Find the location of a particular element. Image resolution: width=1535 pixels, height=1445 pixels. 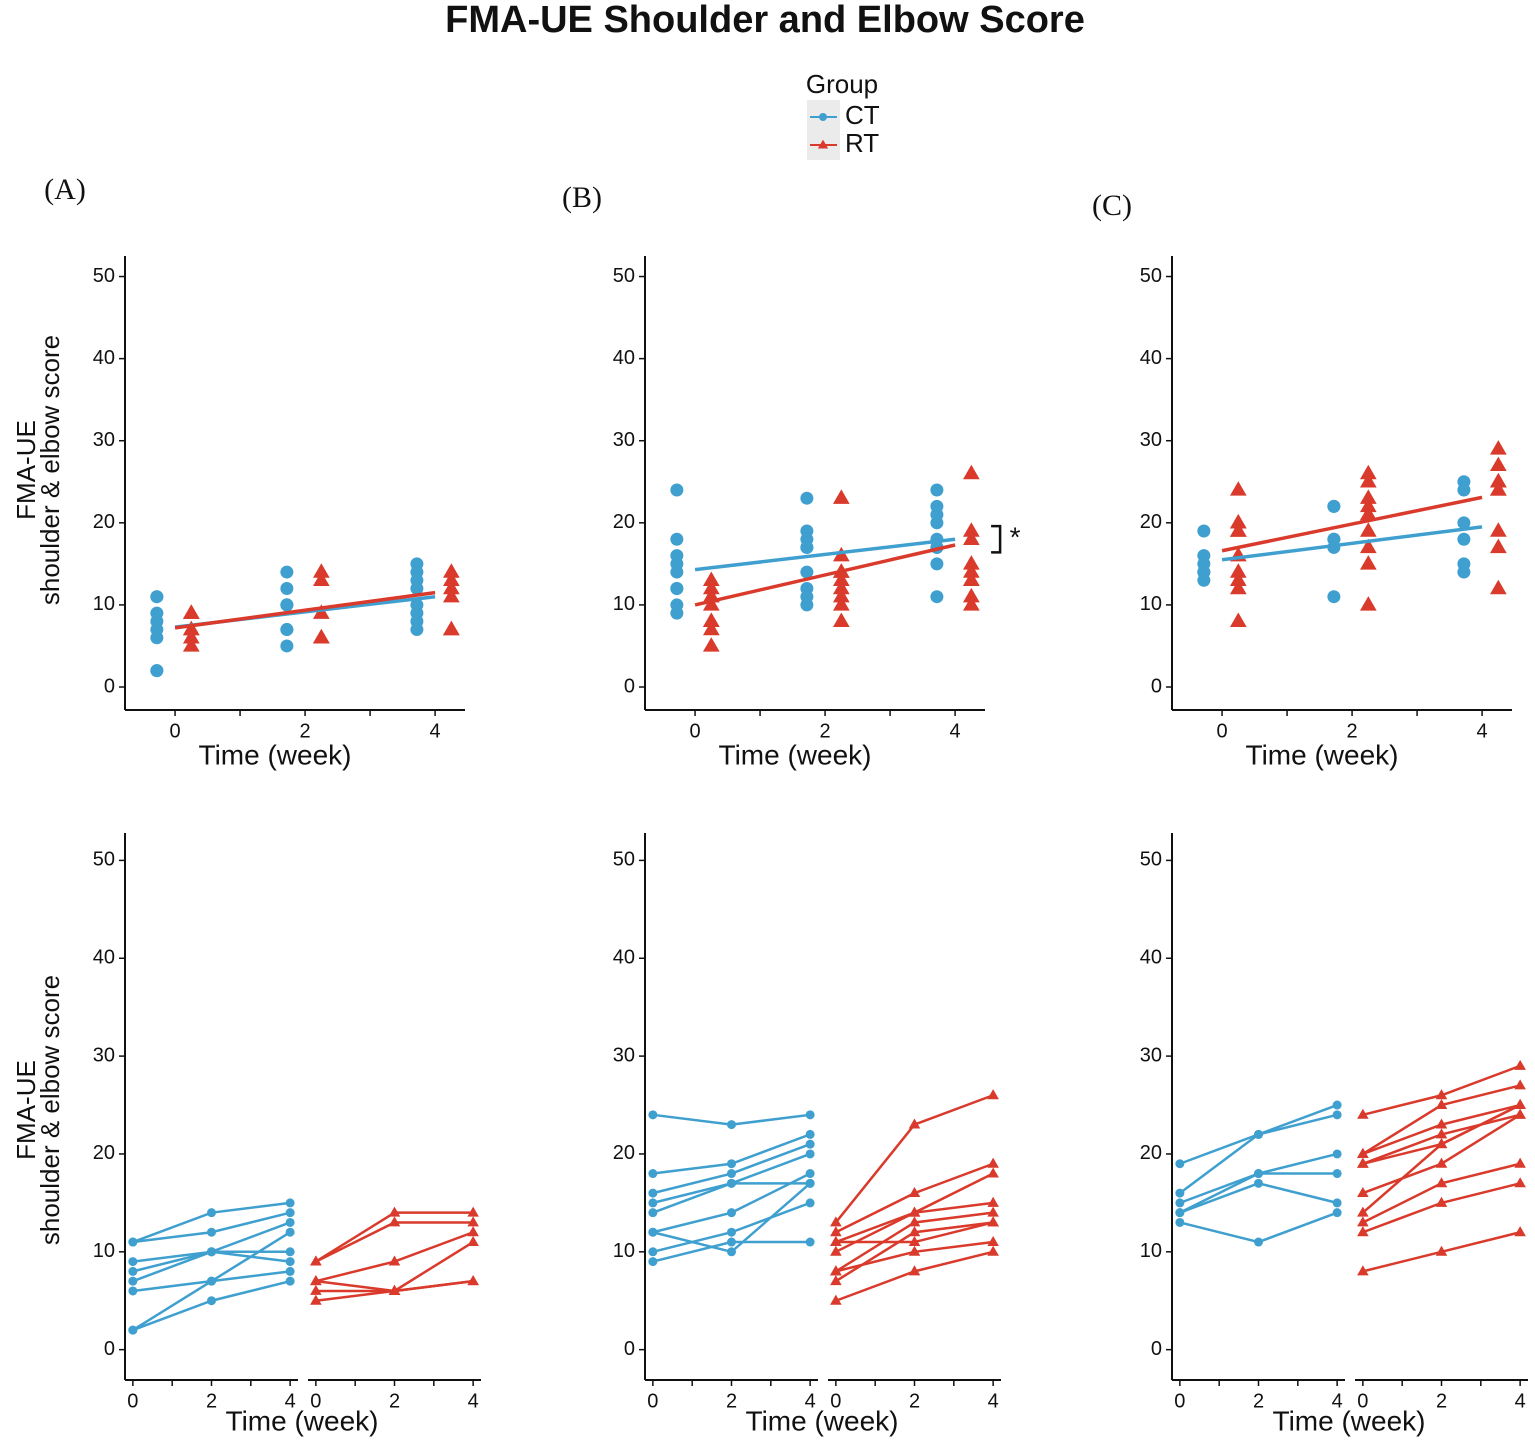

subject-line is located at coordinates (914, 1276).